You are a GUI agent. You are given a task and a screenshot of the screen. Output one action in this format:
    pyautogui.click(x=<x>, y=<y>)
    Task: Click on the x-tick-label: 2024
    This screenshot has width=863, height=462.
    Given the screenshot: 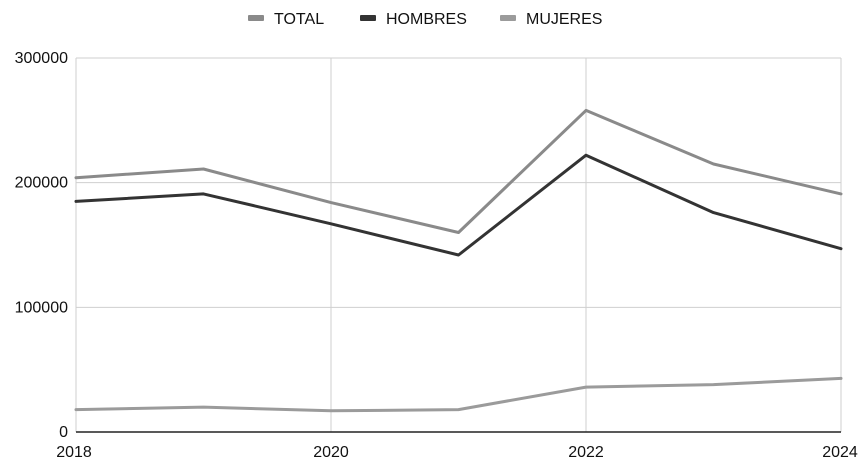 What is the action you would take?
    pyautogui.click(x=840, y=452)
    